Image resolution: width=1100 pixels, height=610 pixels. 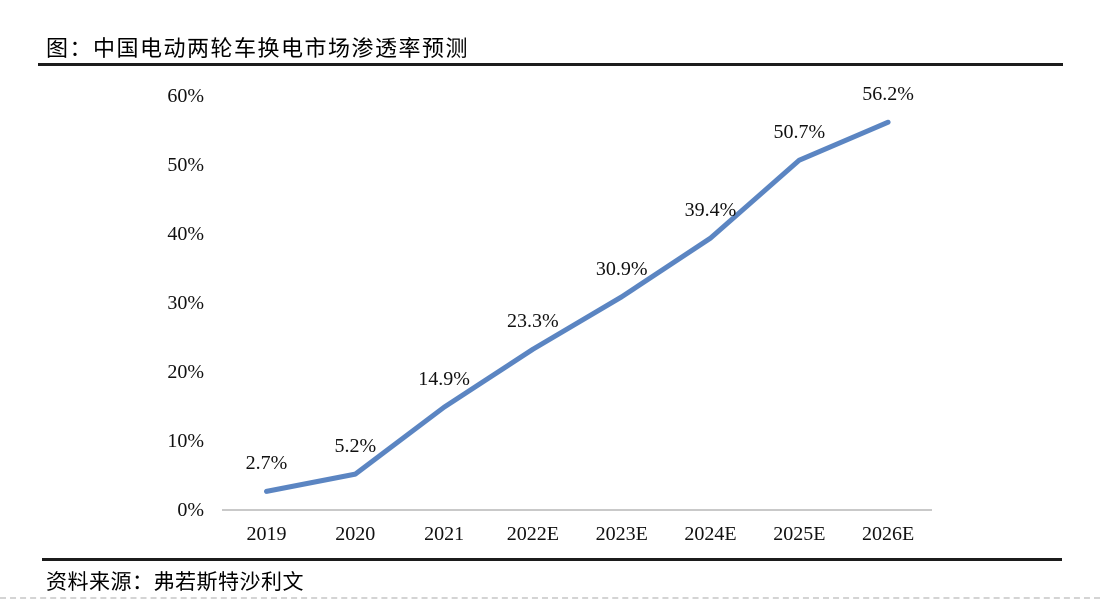 What do you see at coordinates (185, 234) in the screenshot?
I see `y-axis-tick-label: 40%` at bounding box center [185, 234].